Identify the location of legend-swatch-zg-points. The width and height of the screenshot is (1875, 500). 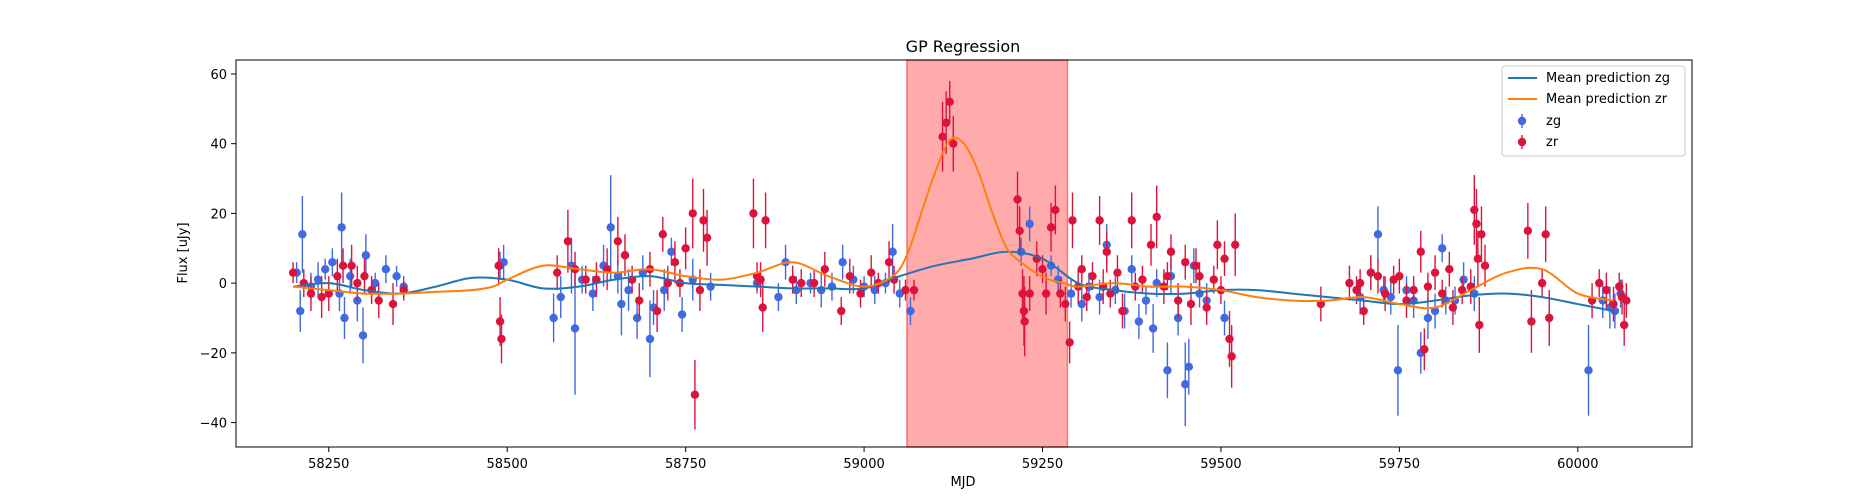
(1522, 121).